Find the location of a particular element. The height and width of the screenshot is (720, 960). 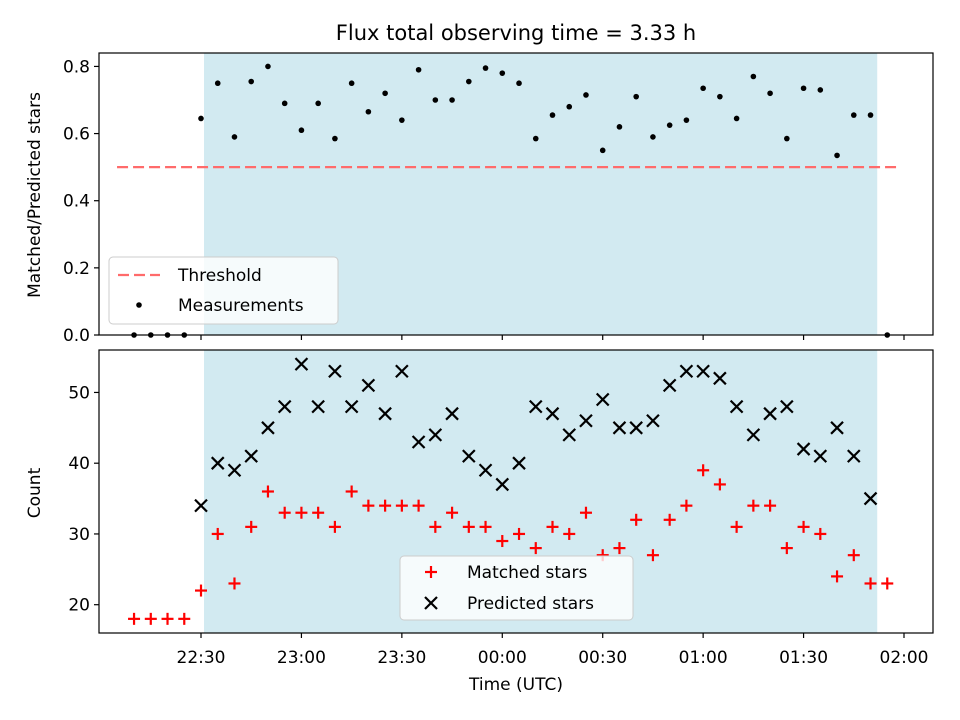

bottom-x-tick-label: 22:30 is located at coordinates (201, 658).